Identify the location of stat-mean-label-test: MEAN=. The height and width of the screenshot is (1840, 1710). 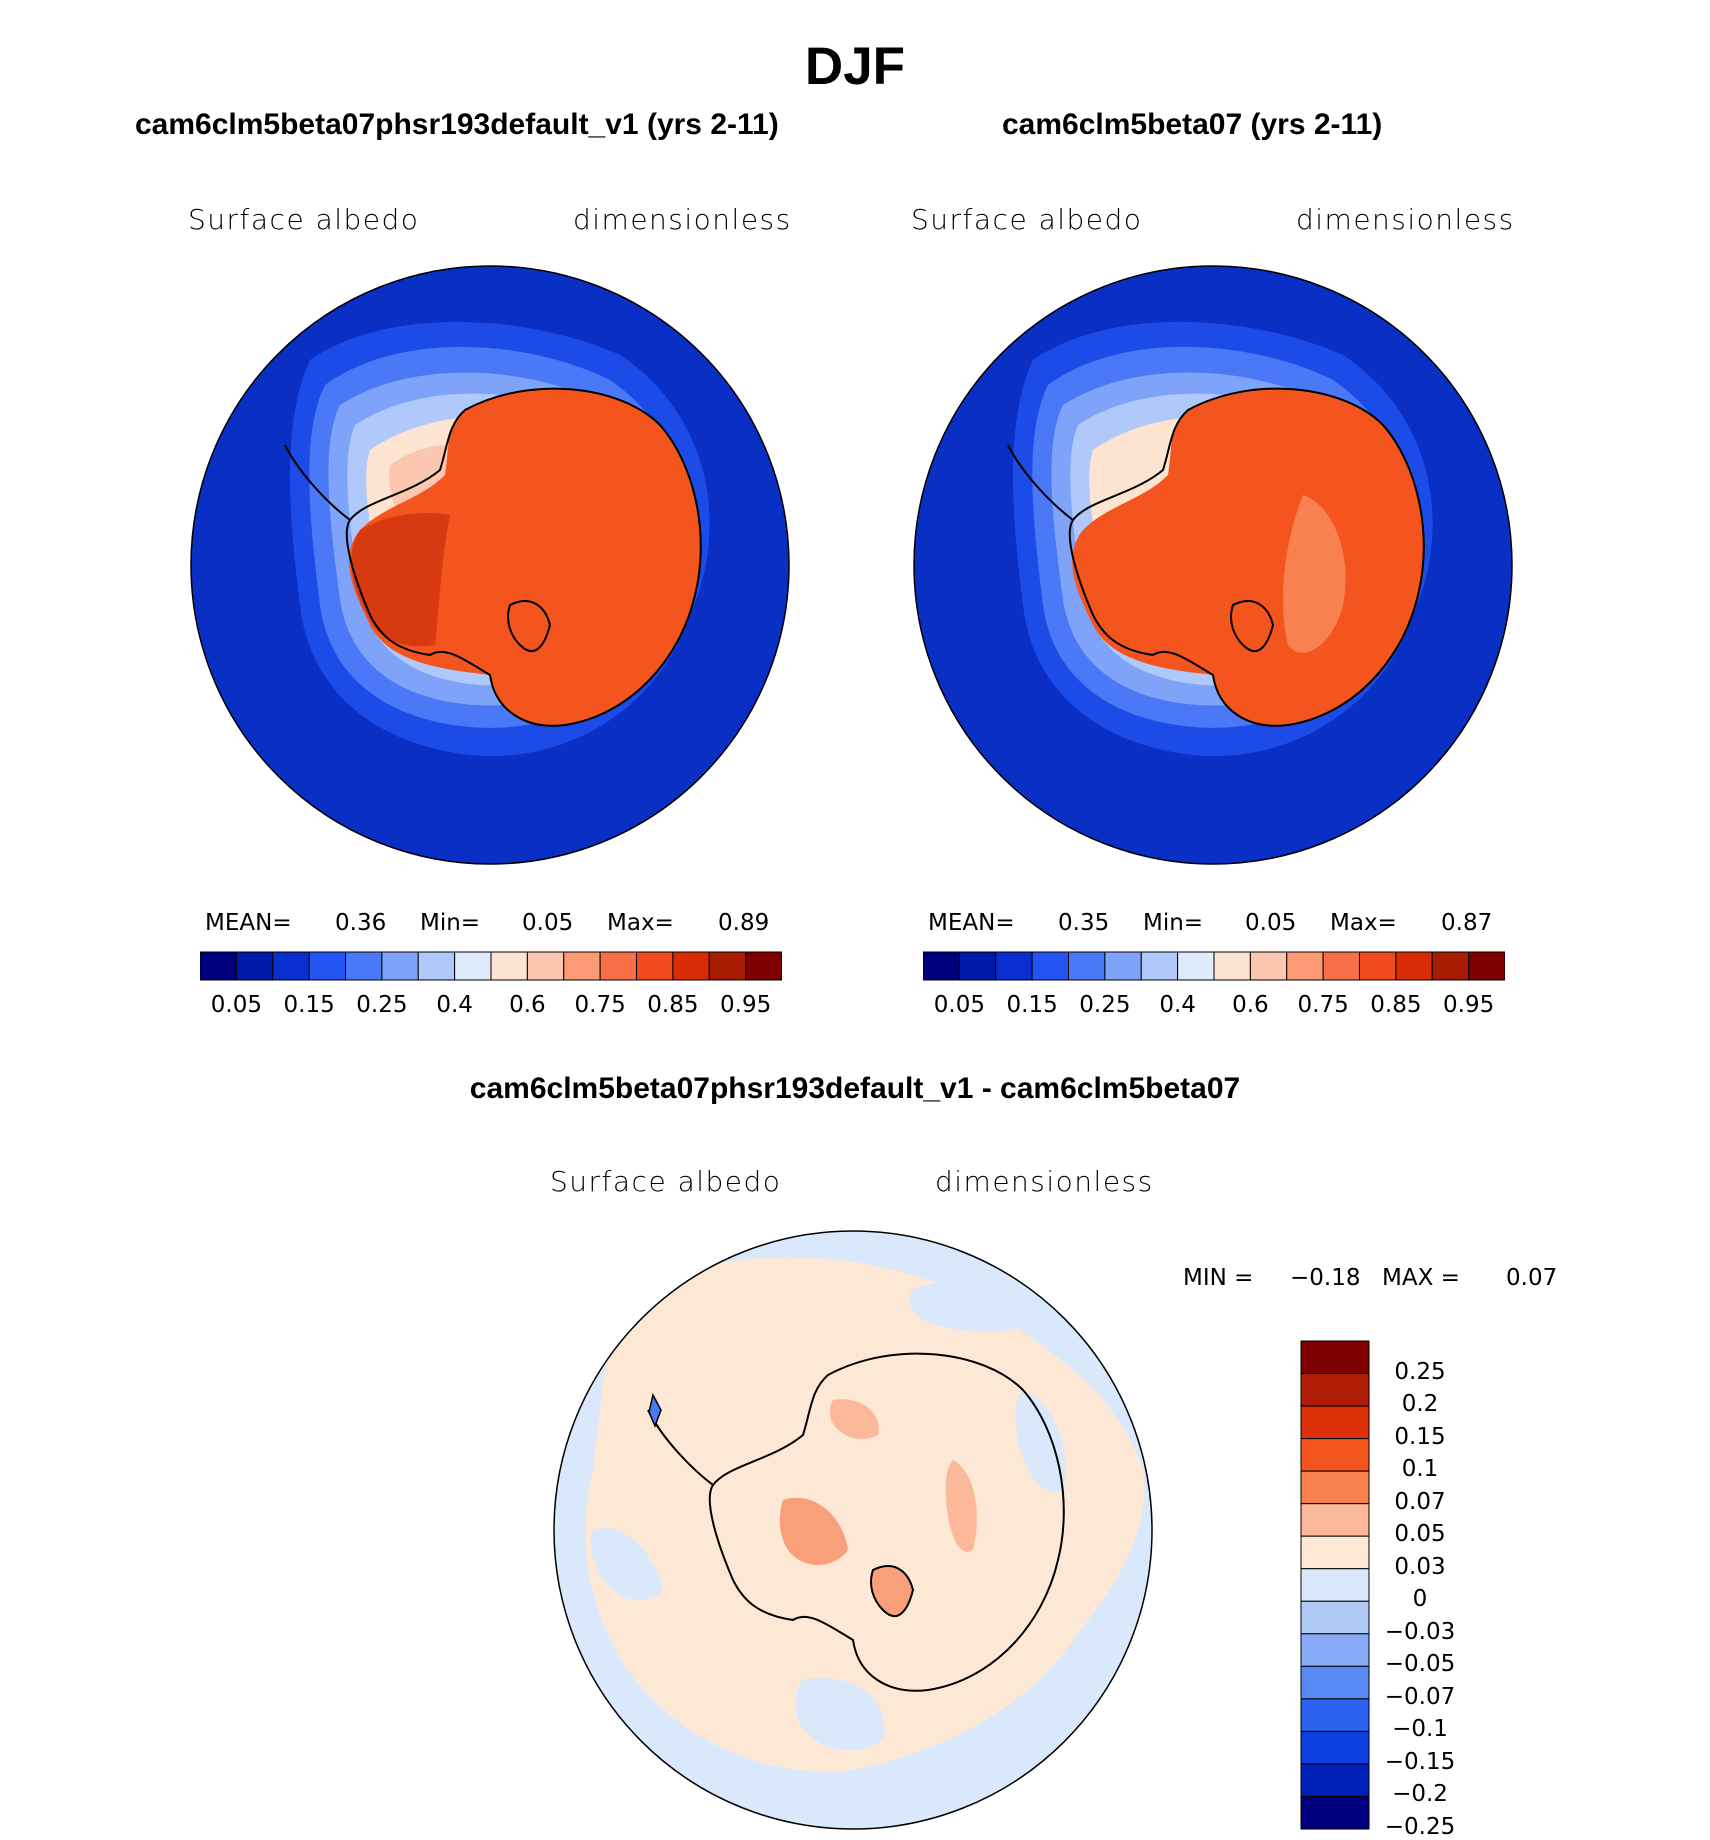
(248, 923).